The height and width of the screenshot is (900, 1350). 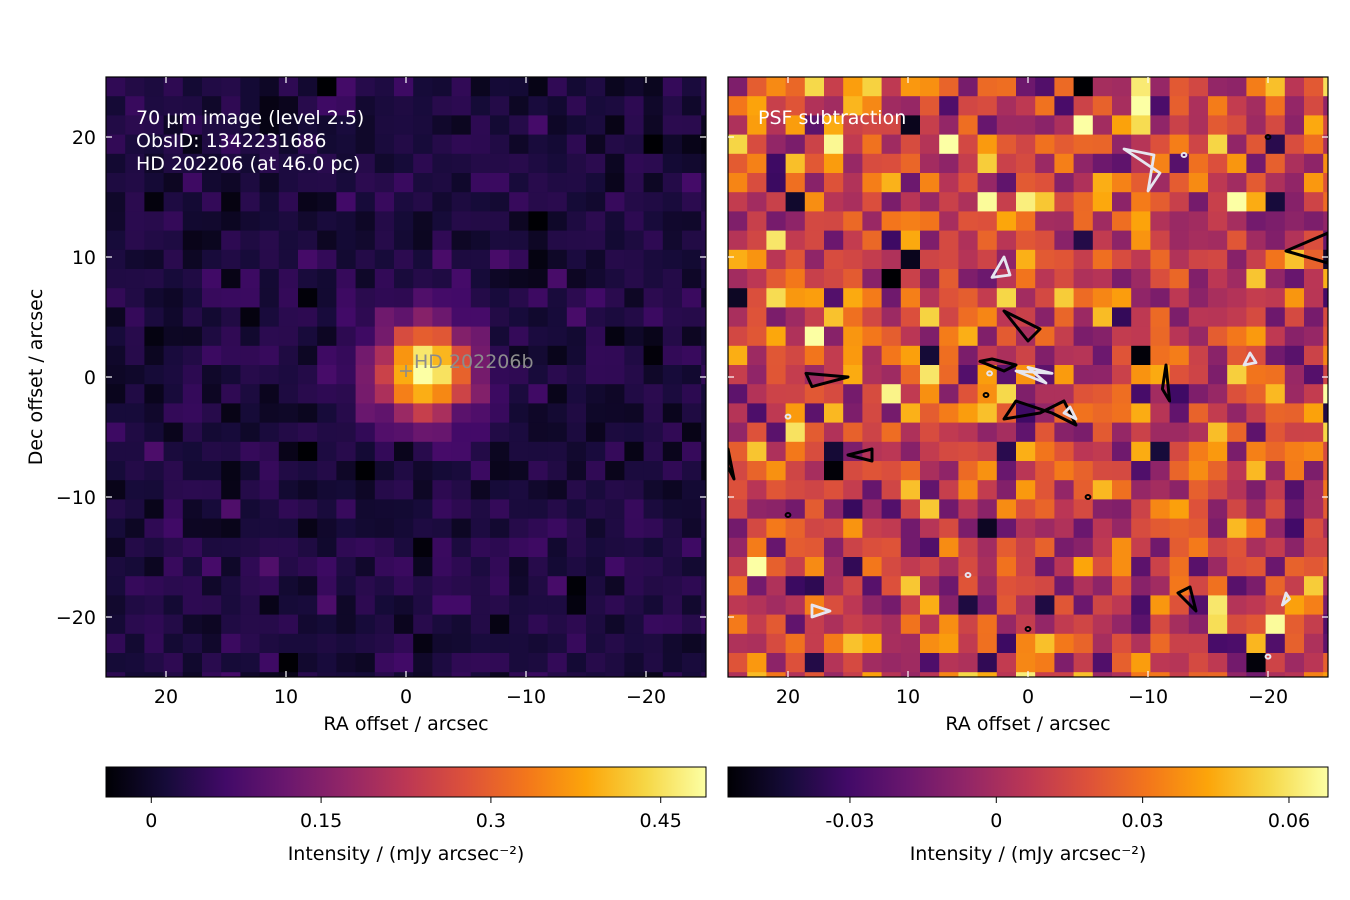 What do you see at coordinates (1148, 697) in the screenshot?
I see `x-tick-label: −10` at bounding box center [1148, 697].